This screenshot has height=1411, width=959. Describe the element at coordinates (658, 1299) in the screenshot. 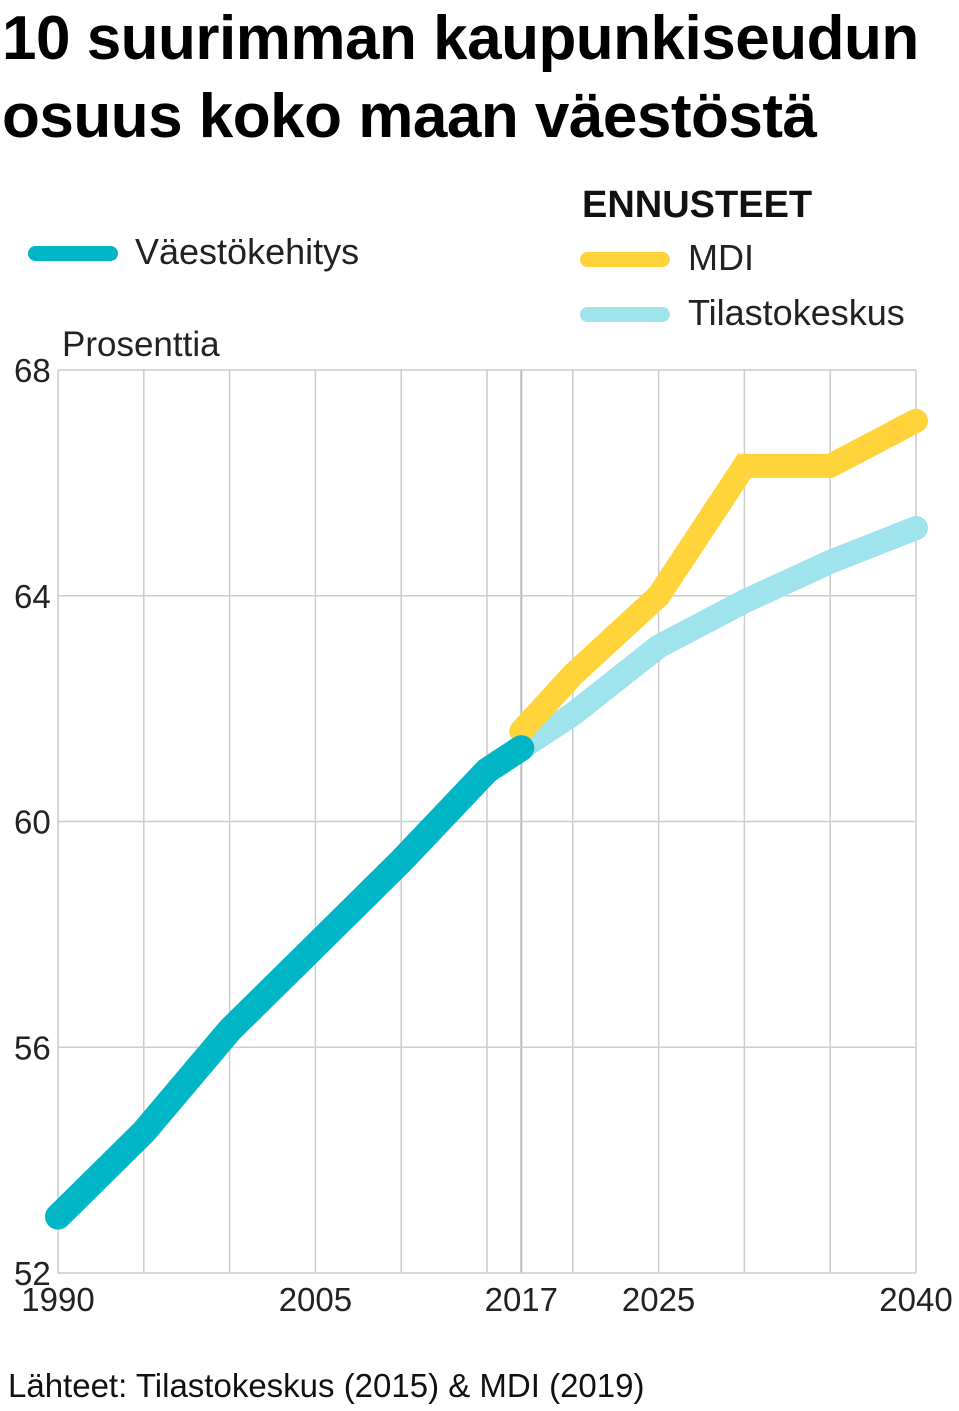

I see `x-tick-label: 2025` at that location.